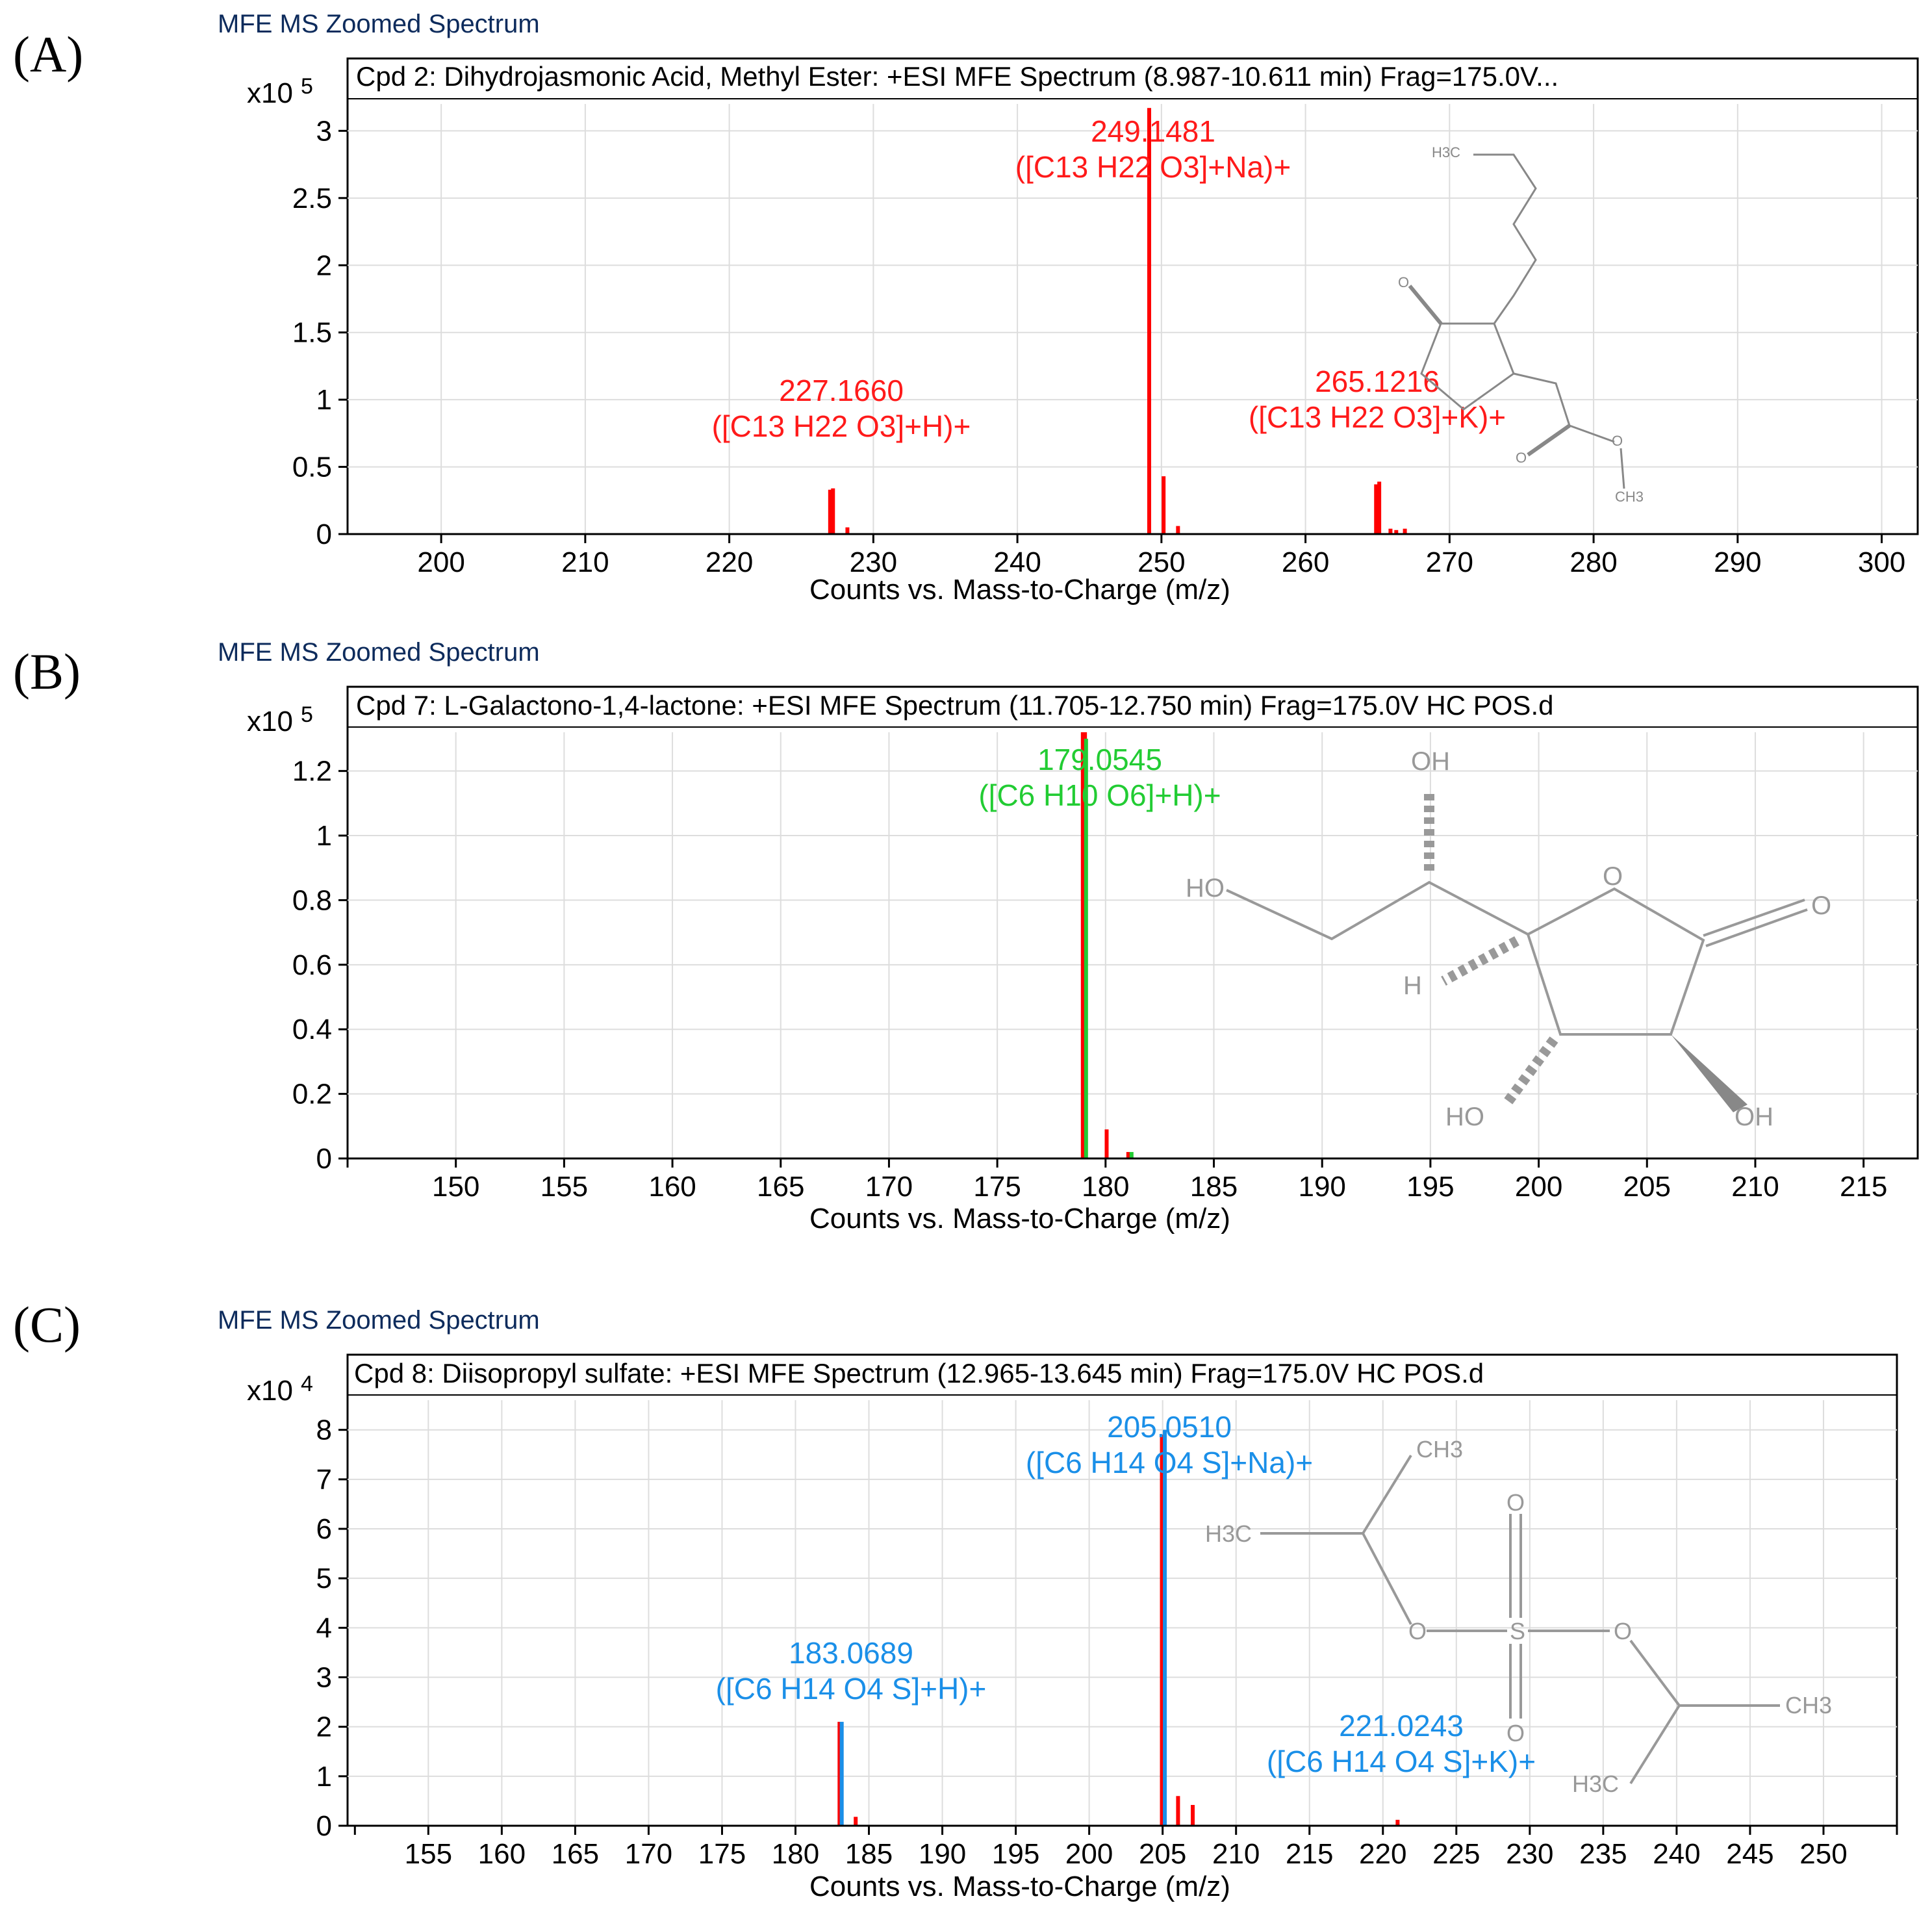  Describe the element at coordinates (1467, 366) in the screenshot. I see `structure-ring` at that location.